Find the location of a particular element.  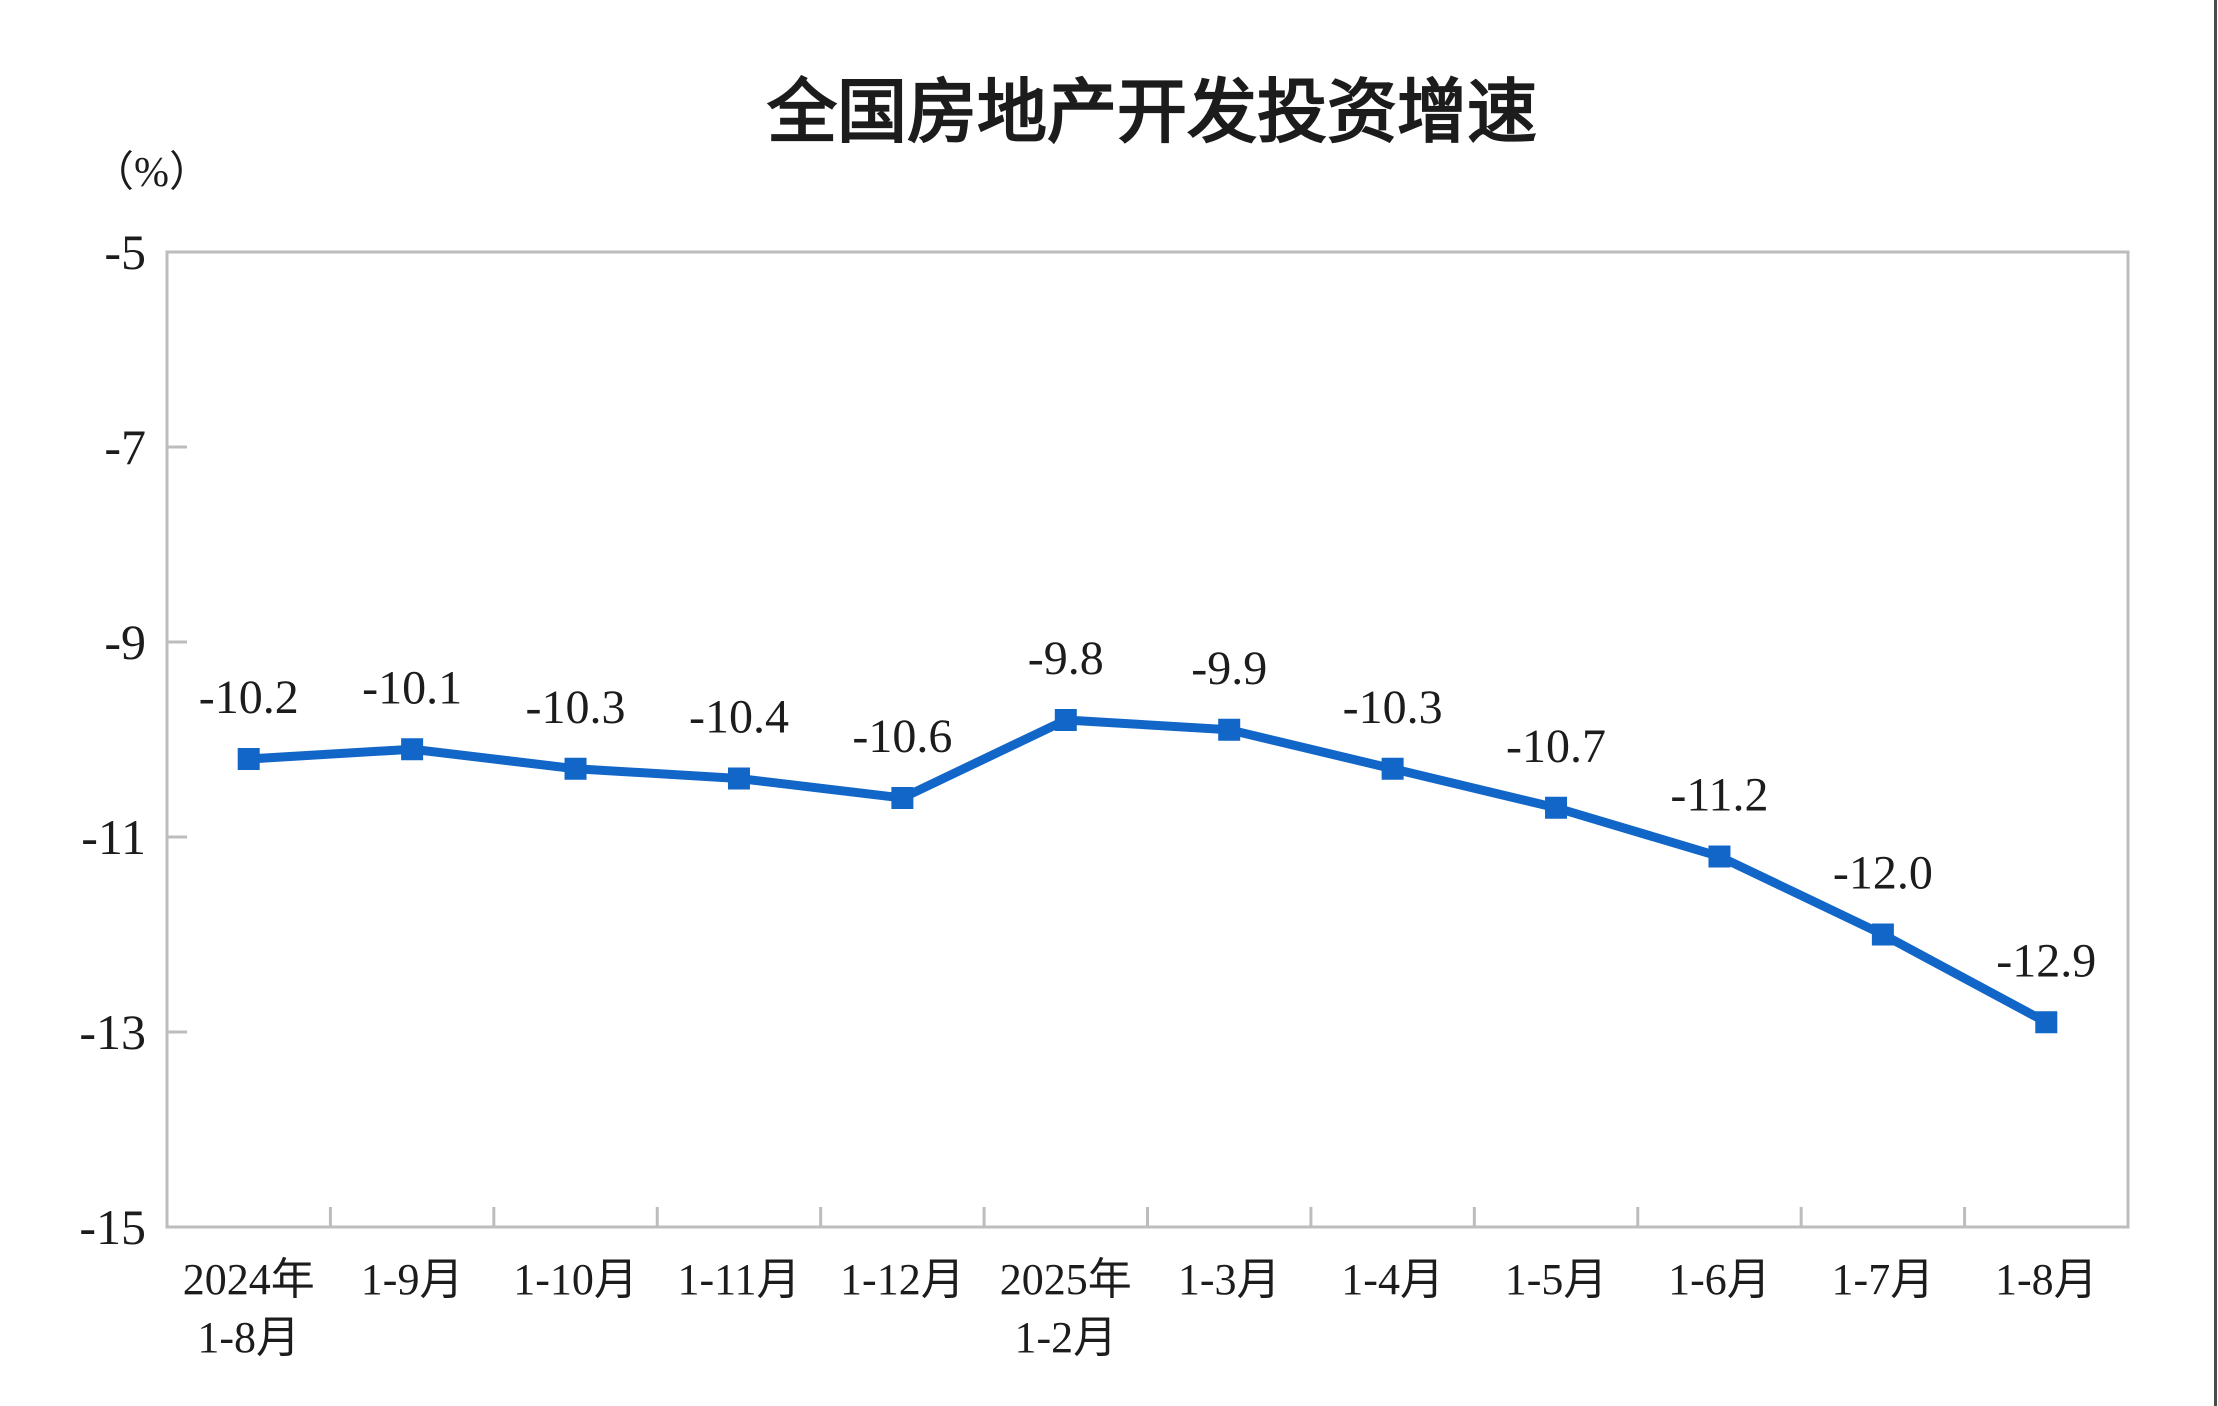

x-axis-category-label: 1-4月 is located at coordinates (1392, 1279).